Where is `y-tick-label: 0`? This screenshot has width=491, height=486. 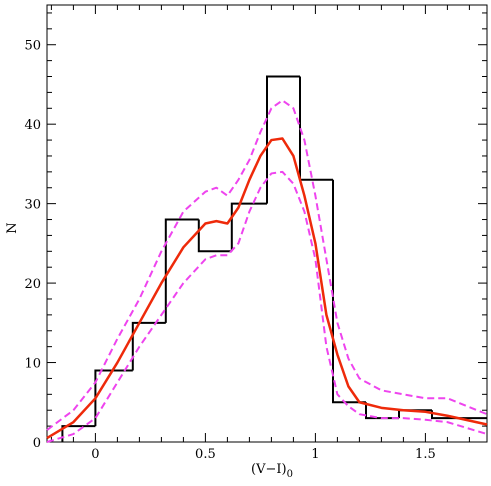 y-tick-label: 0 is located at coordinates (37, 443).